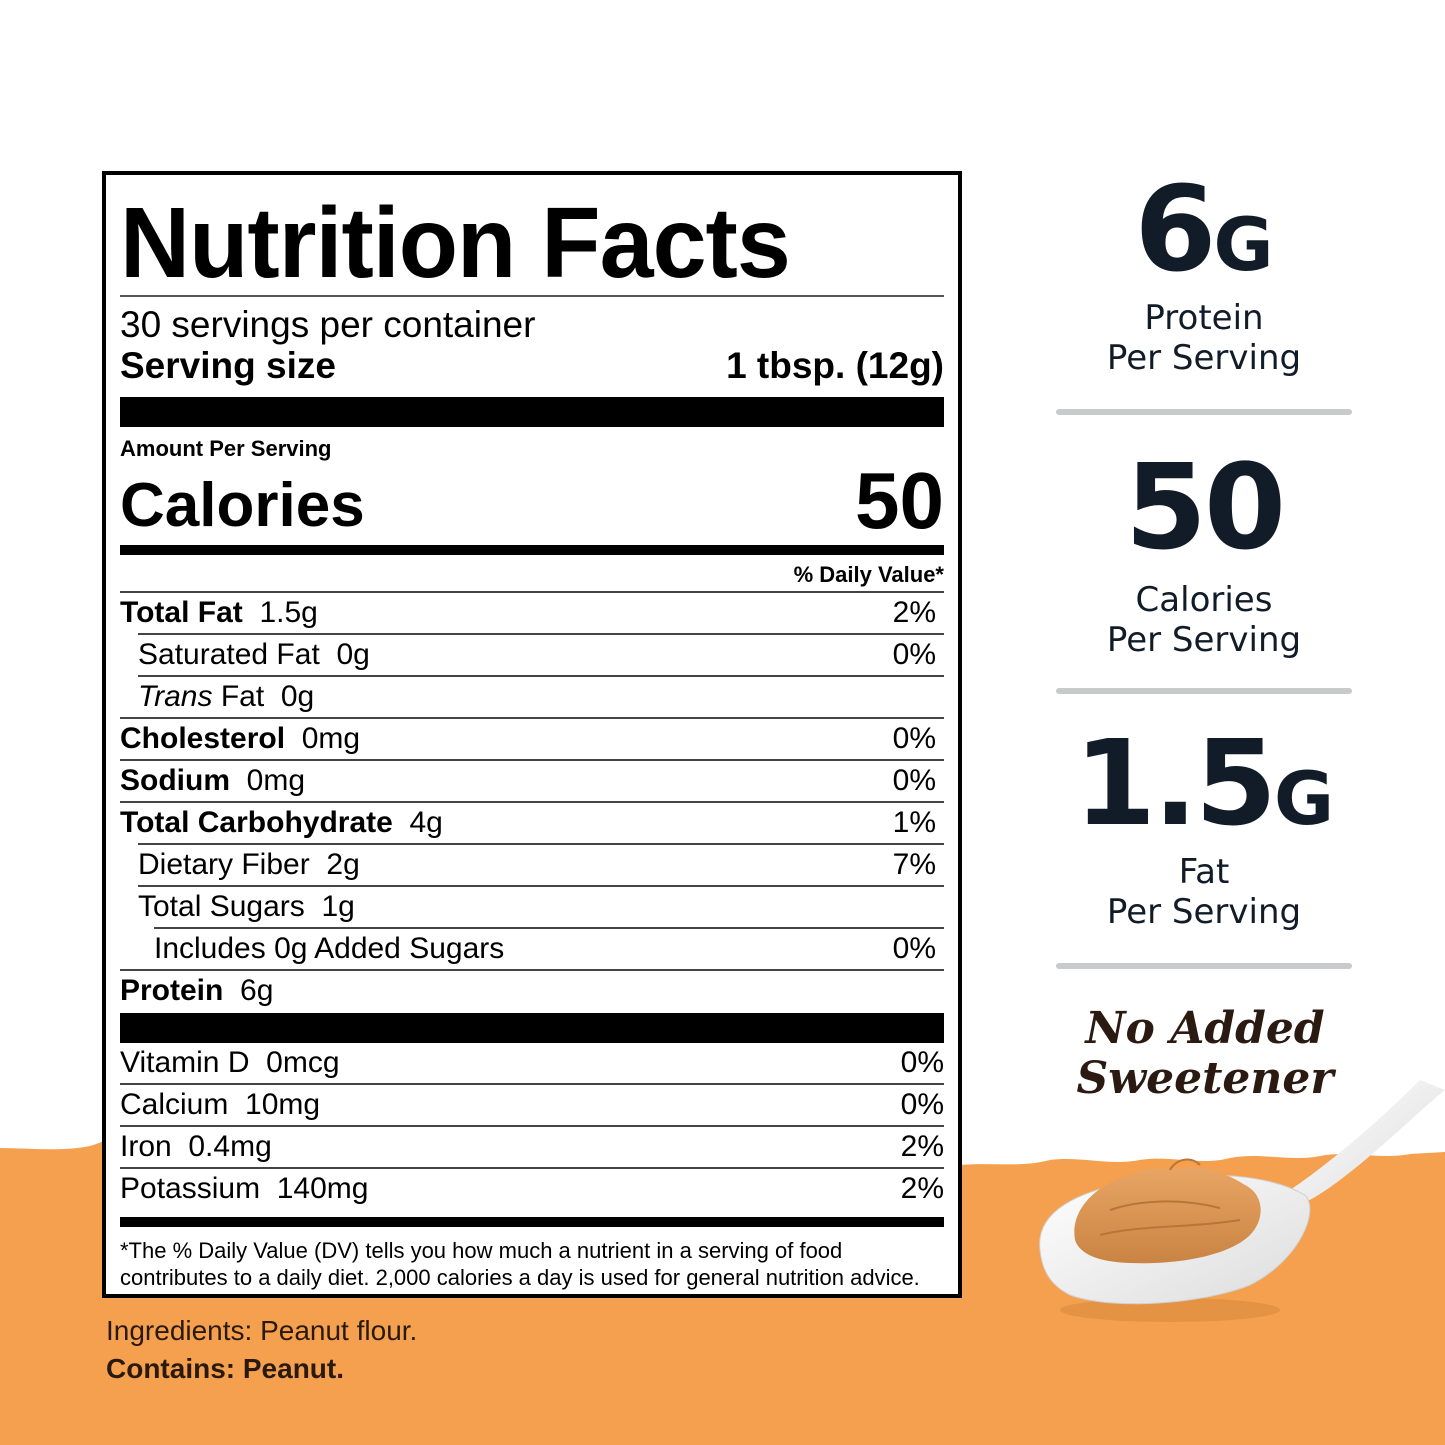 Image resolution: width=1445 pixels, height=1445 pixels. I want to click on no-added-sweetener-tagline: No Added Sweetener, so click(1205, 1054).